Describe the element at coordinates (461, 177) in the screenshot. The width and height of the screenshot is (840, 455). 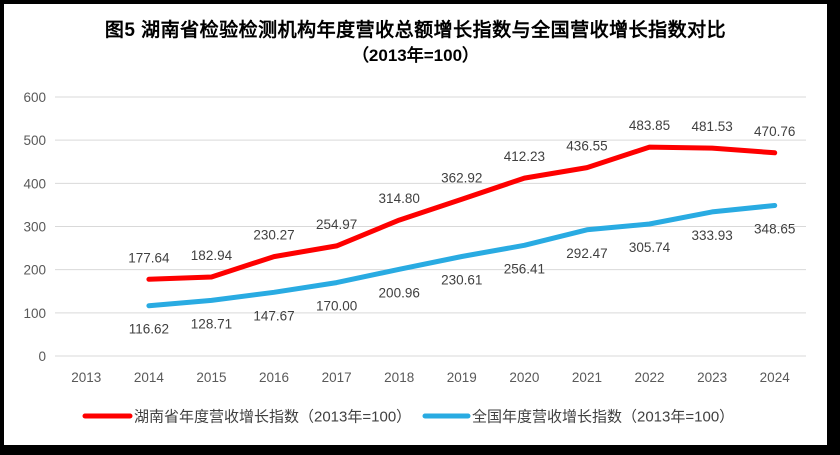
I see `data-label: 362.92` at that location.